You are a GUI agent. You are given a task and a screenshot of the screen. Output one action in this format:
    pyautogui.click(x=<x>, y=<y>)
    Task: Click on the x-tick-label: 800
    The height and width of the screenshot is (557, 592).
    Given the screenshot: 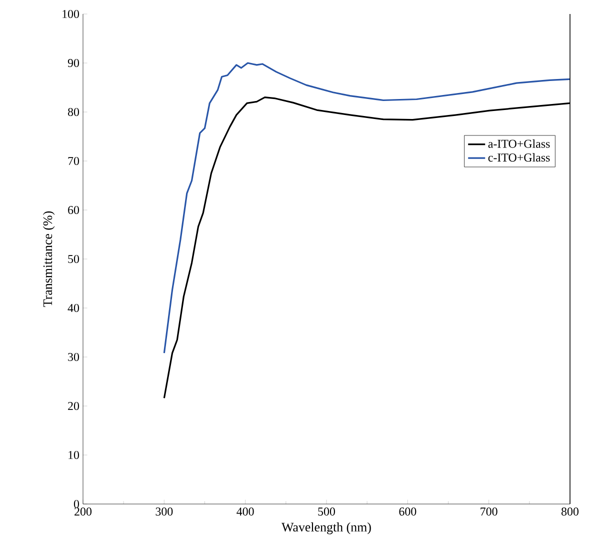 What is the action you would take?
    pyautogui.click(x=570, y=512)
    